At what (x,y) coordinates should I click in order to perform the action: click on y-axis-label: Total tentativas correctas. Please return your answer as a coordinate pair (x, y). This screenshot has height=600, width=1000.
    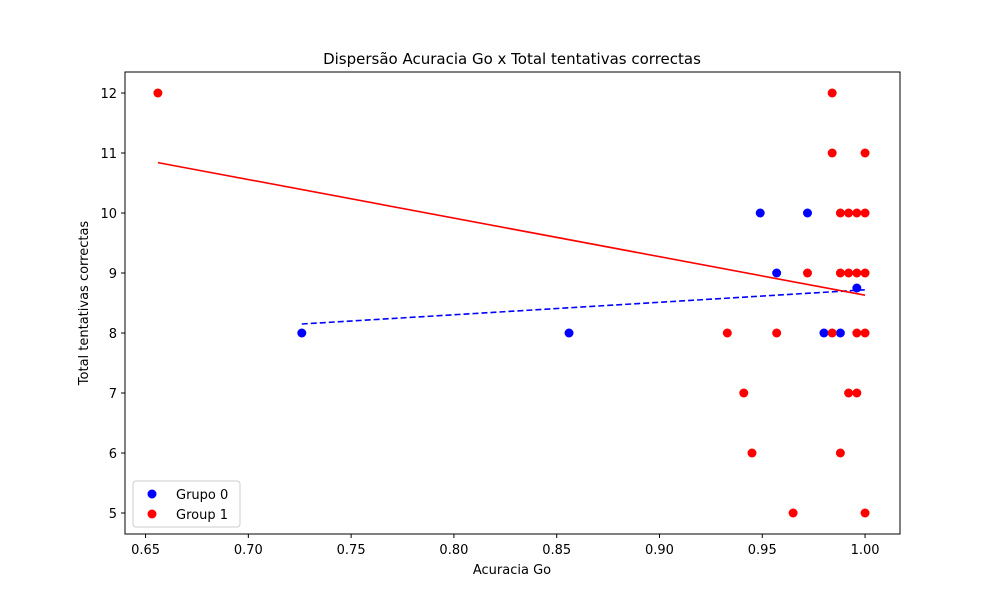
    Looking at the image, I should click on (84, 304).